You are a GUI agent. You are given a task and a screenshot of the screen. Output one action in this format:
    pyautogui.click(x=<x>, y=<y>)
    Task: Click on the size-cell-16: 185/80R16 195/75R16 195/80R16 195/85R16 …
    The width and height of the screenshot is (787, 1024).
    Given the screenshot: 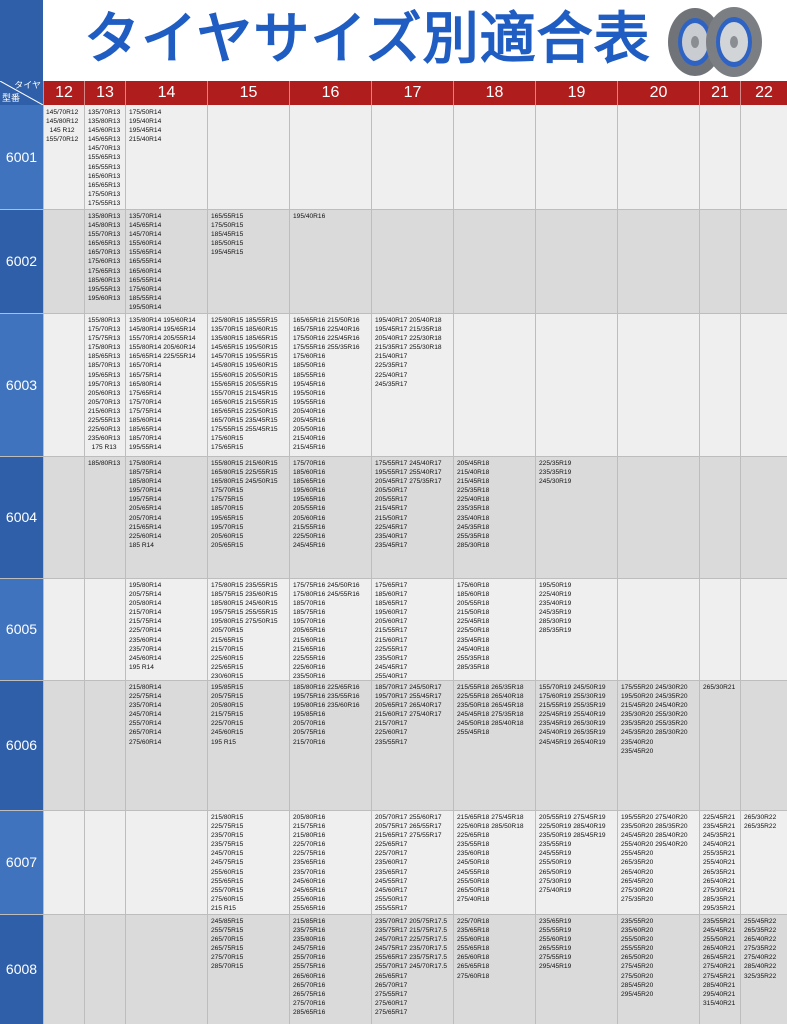 What is the action you would take?
    pyautogui.click(x=330, y=745)
    